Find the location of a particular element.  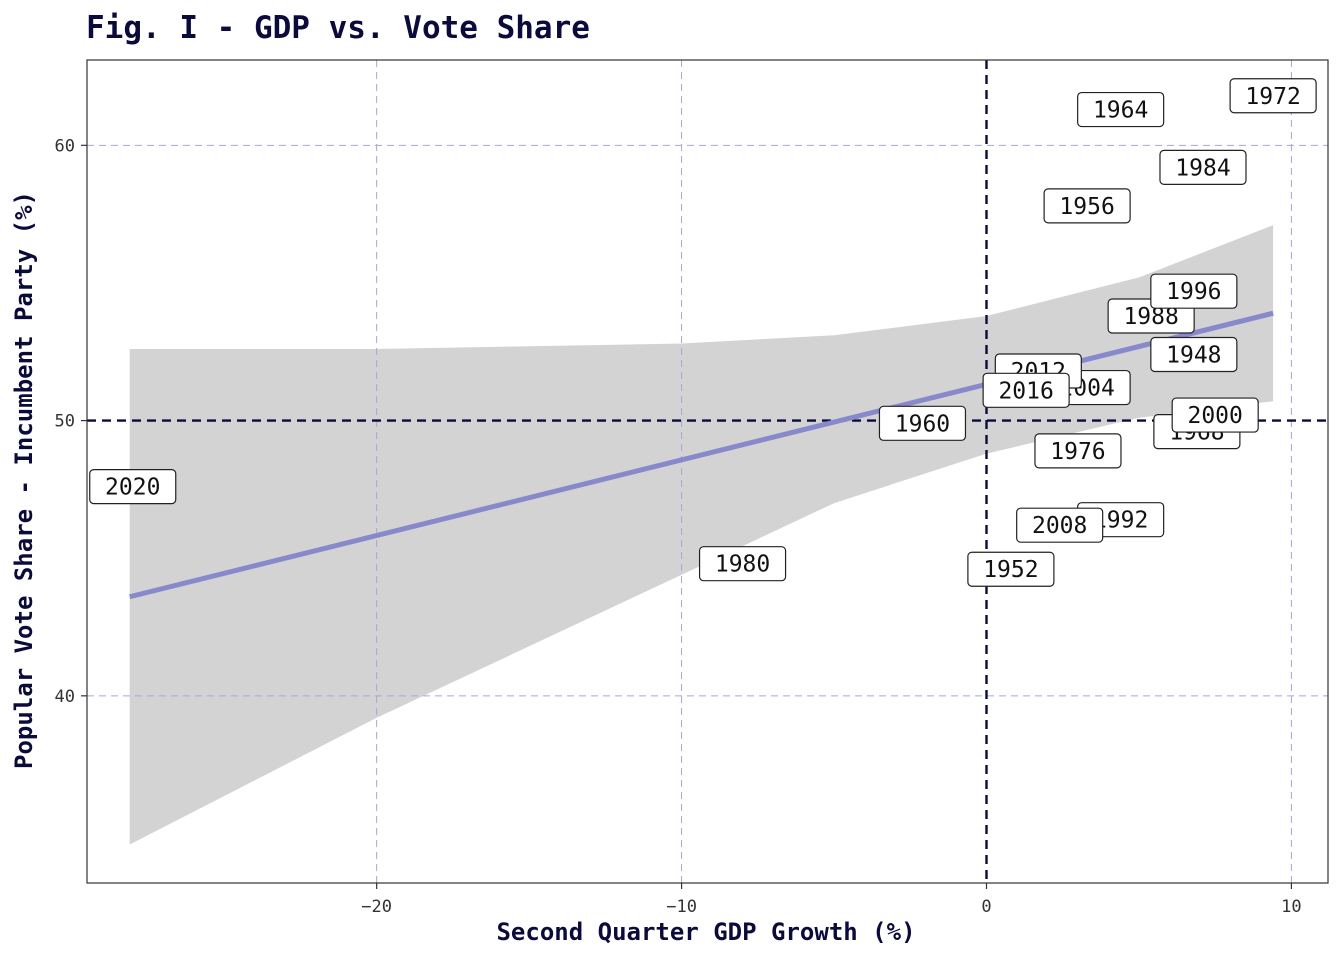

chart-title: Fig. I - GDP vs. Vote Share is located at coordinates (338, 28).